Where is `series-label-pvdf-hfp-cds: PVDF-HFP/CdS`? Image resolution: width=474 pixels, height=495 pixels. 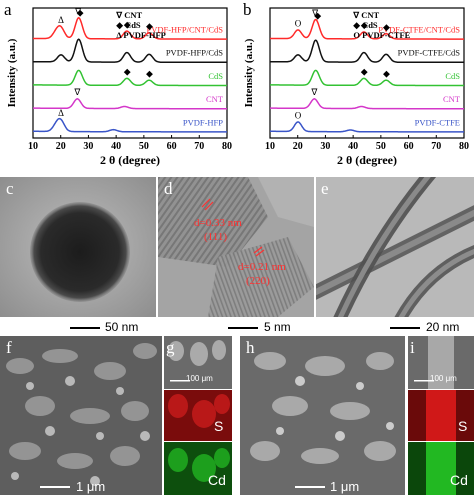 series-label-pvdf-hfp-cds: PVDF-HFP/CdS is located at coordinates (194, 53).